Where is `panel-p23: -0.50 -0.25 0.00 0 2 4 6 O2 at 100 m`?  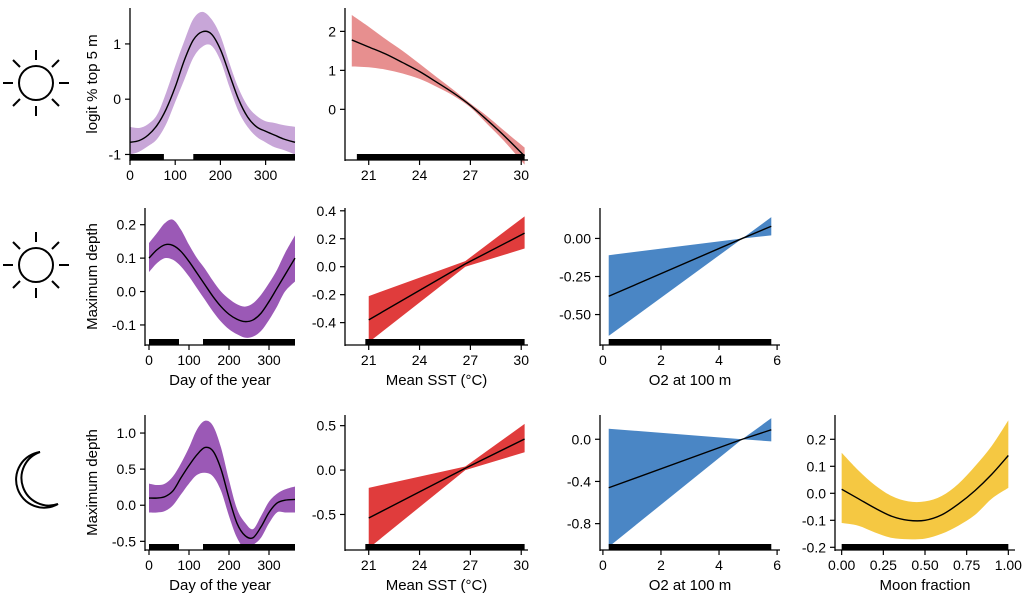 panel-p23: -0.50 -0.25 0.00 0 2 4 6 O2 at 100 m is located at coordinates (670, 298).